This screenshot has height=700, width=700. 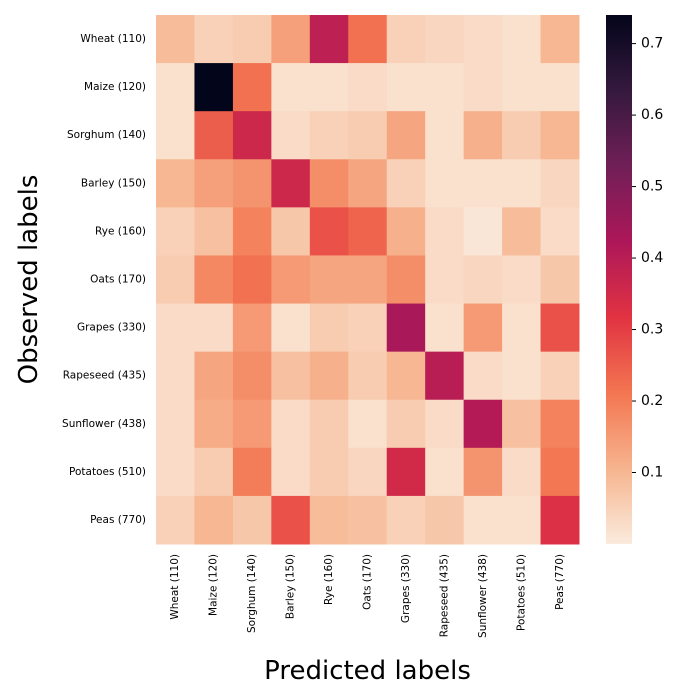 I want to click on colorbar-ticks: 0.1 0.2 0.3 0.4 0.5 0.6 0.7, so click(x=647, y=258).